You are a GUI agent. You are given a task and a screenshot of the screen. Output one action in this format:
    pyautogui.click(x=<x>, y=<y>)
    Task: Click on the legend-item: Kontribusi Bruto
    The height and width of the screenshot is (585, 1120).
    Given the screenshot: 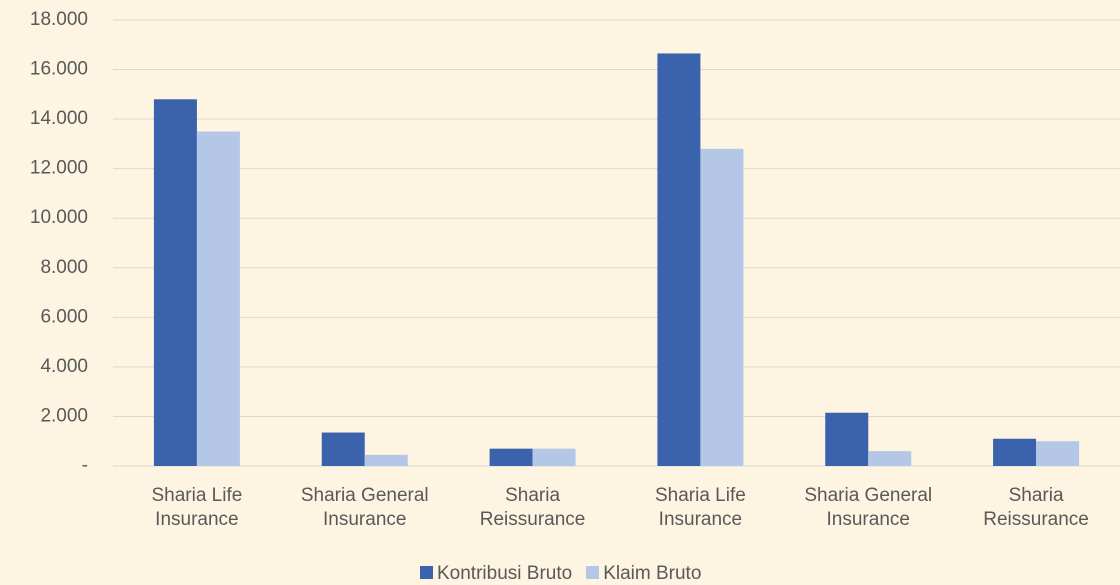 What is the action you would take?
    pyautogui.click(x=496, y=573)
    